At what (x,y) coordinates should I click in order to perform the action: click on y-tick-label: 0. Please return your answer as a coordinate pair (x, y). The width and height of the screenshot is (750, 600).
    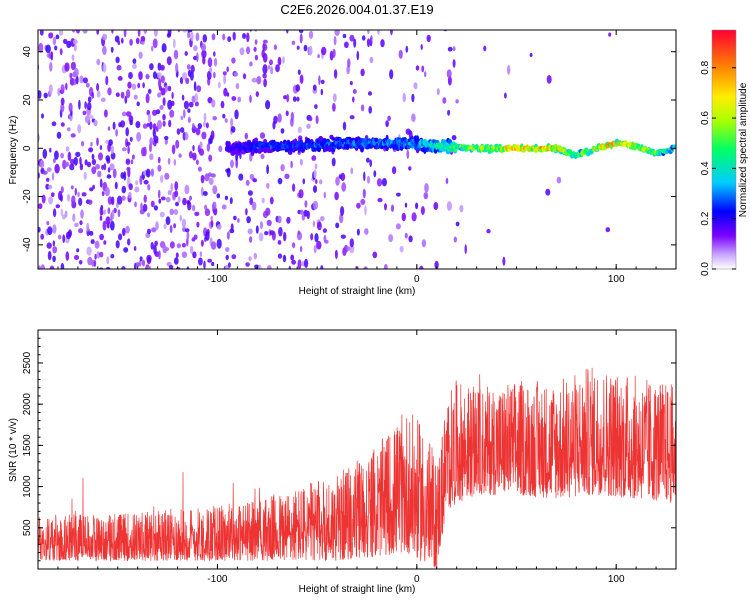
    Looking at the image, I should click on (27, 148).